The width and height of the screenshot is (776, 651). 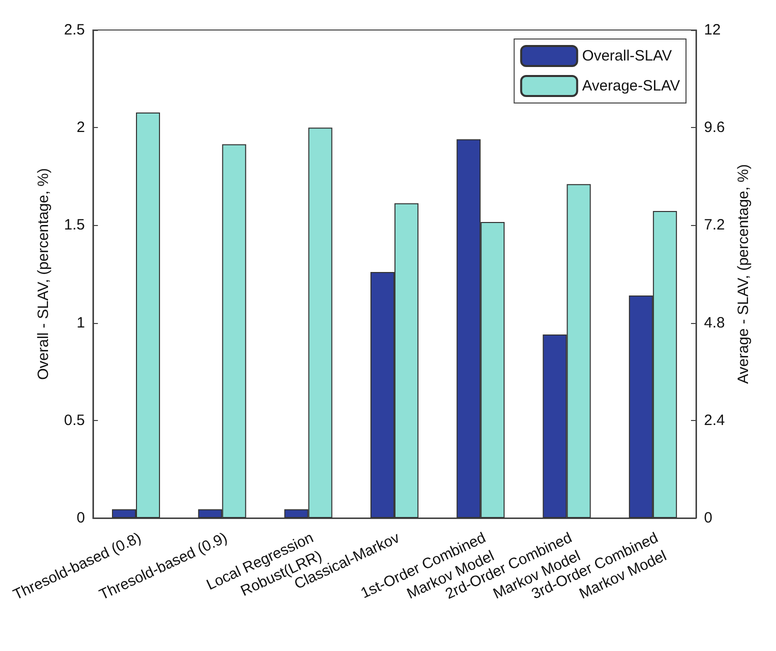 What do you see at coordinates (74, 225) in the screenshot?
I see `y-tick-label: 1.5` at bounding box center [74, 225].